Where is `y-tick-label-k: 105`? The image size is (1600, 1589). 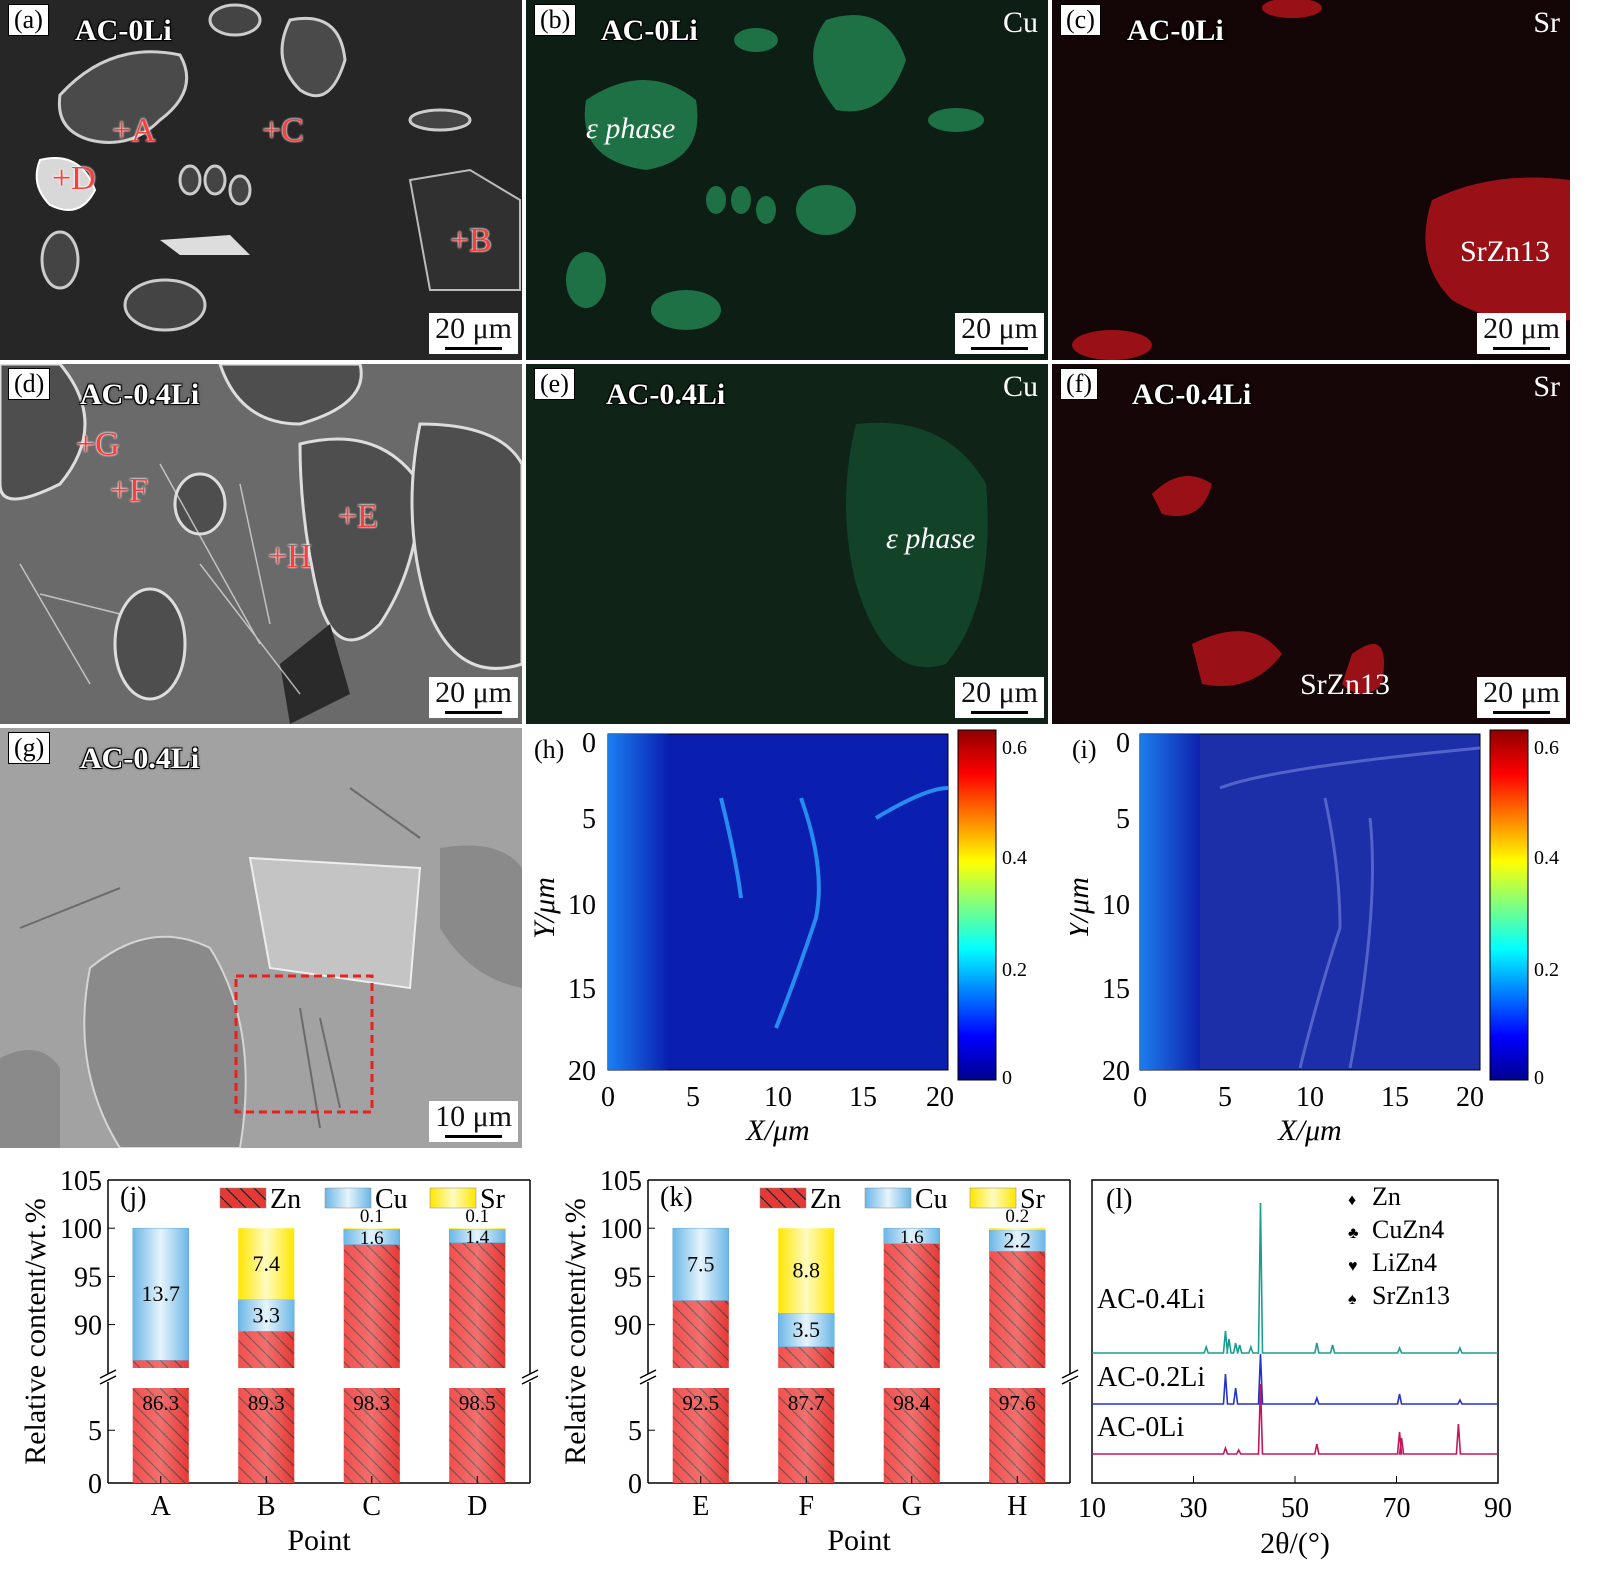 y-tick-label-k: 105 is located at coordinates (621, 1181).